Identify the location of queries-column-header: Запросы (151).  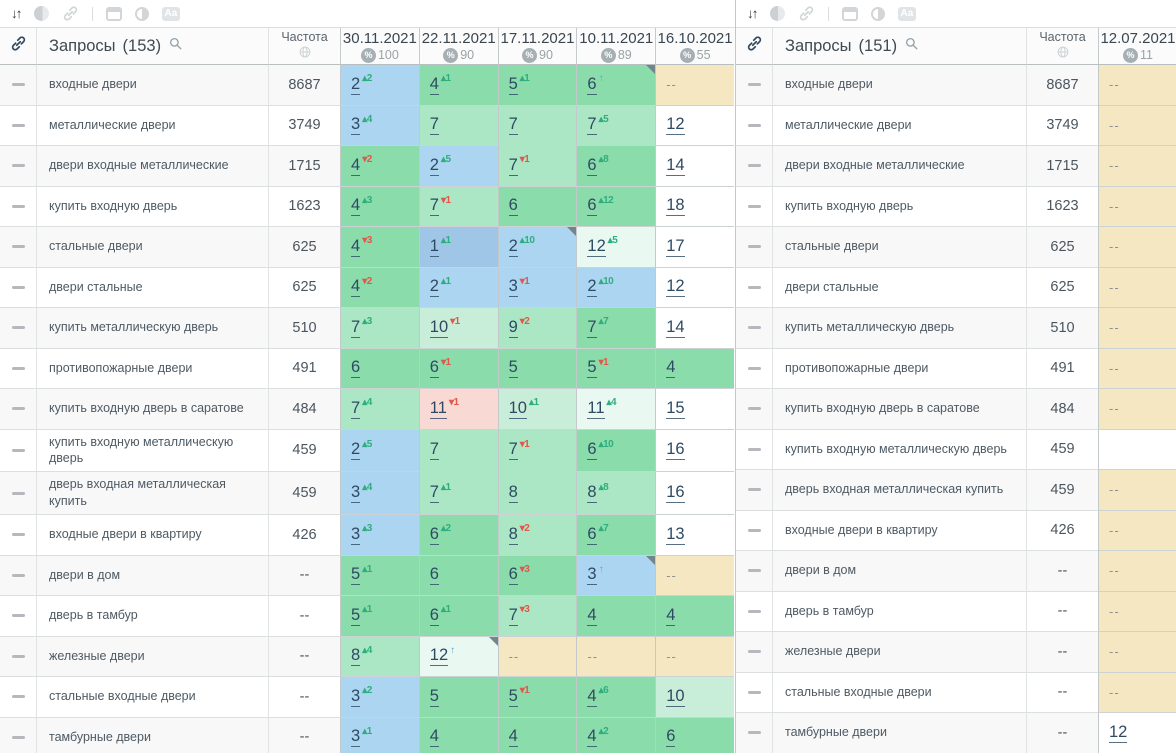
(899, 46).